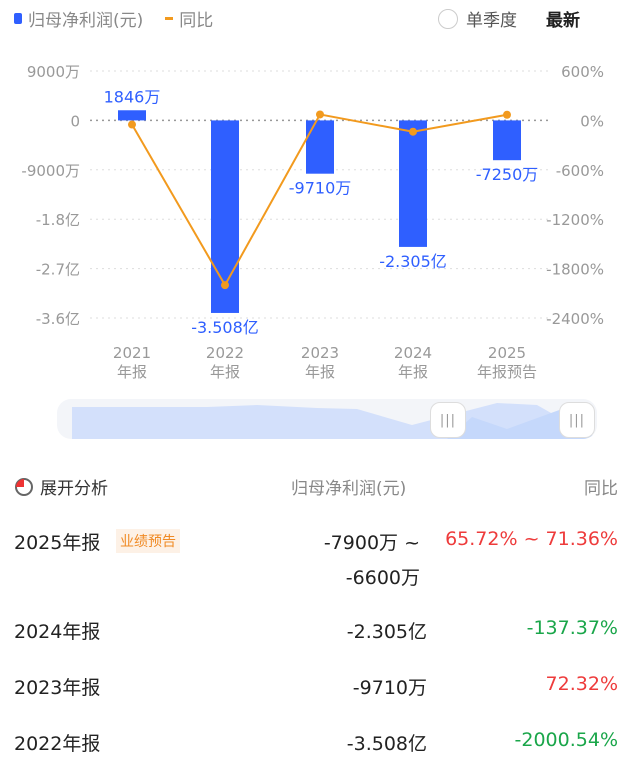  What do you see at coordinates (448, 420) in the screenshot?
I see `slider-handle-left: |||` at bounding box center [448, 420].